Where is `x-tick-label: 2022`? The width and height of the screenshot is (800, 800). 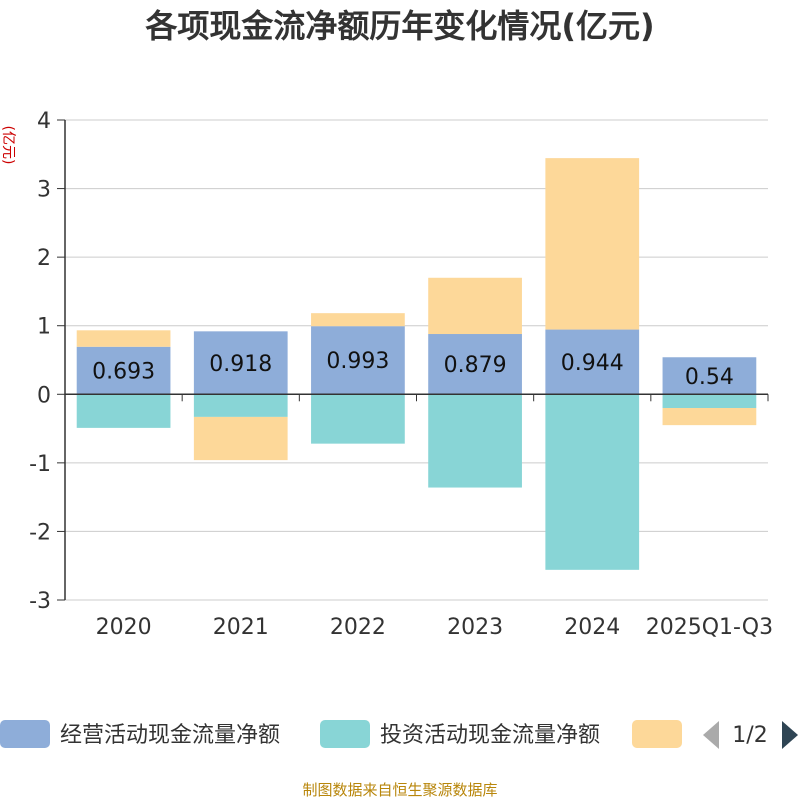
x-tick-label: 2022 is located at coordinates (358, 627).